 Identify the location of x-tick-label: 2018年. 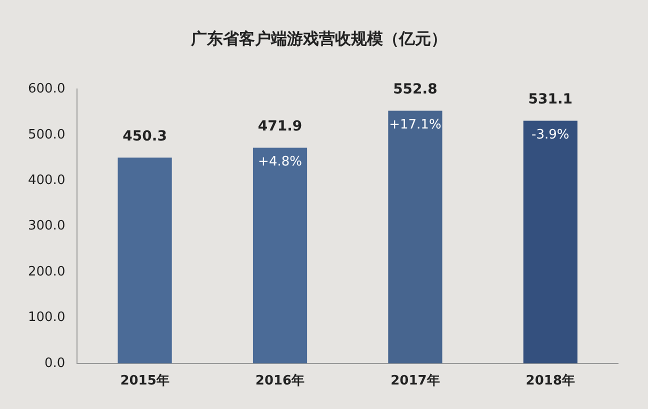
(550, 381).